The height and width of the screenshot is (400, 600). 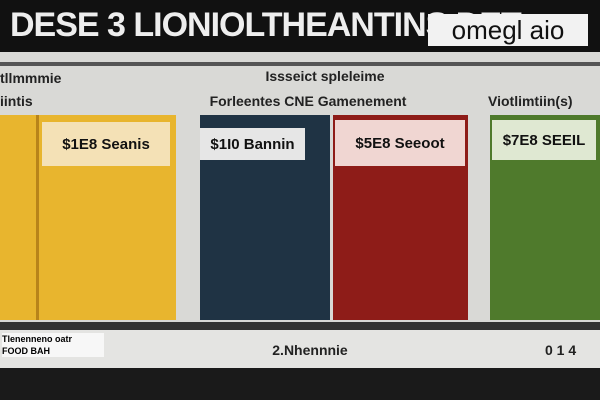 I want to click on footer-right: 0 1 4, so click(x=561, y=350).